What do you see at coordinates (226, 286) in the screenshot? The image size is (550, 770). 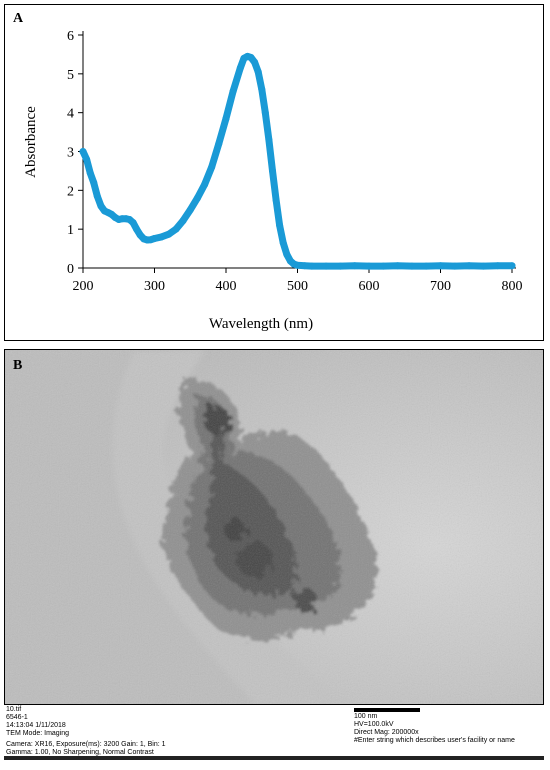 I see `x-tick-label: 400` at bounding box center [226, 286].